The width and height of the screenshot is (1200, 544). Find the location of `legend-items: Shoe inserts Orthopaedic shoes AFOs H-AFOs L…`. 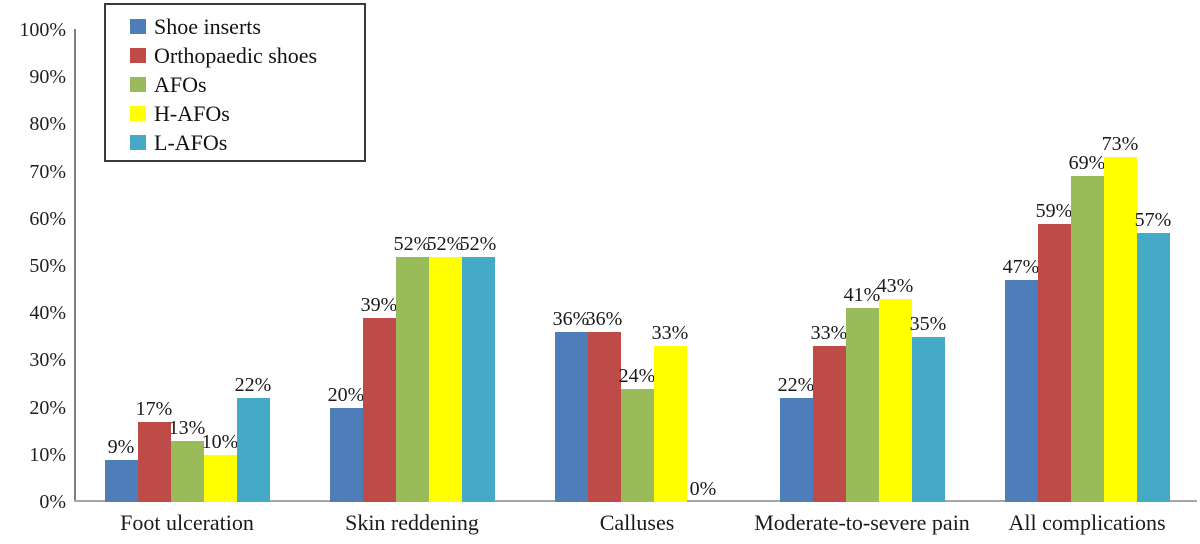

legend-items: Shoe inserts Orthopaedic shoes AFOs H-AFOs L… is located at coordinates (247, 84).